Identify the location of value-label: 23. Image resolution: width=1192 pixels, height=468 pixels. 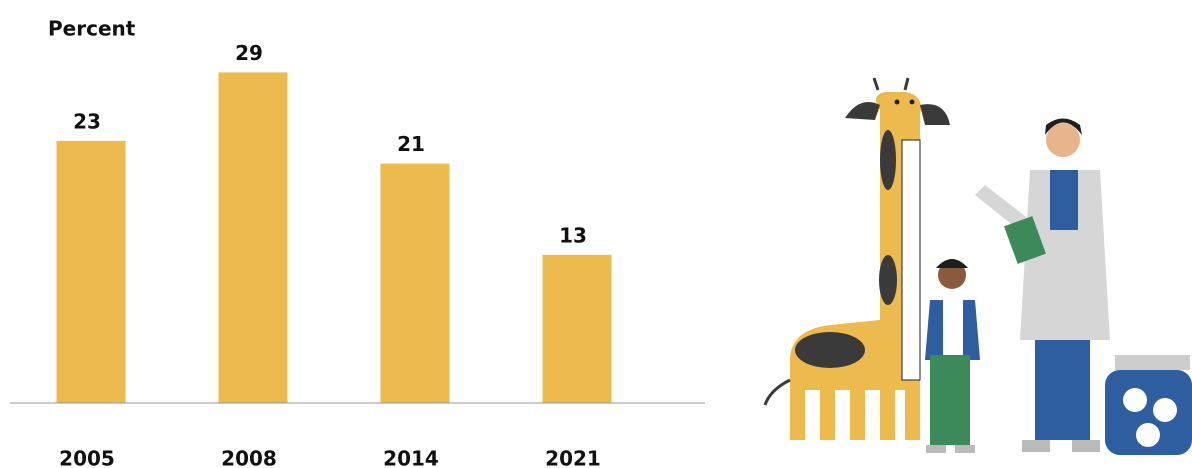
(87, 121).